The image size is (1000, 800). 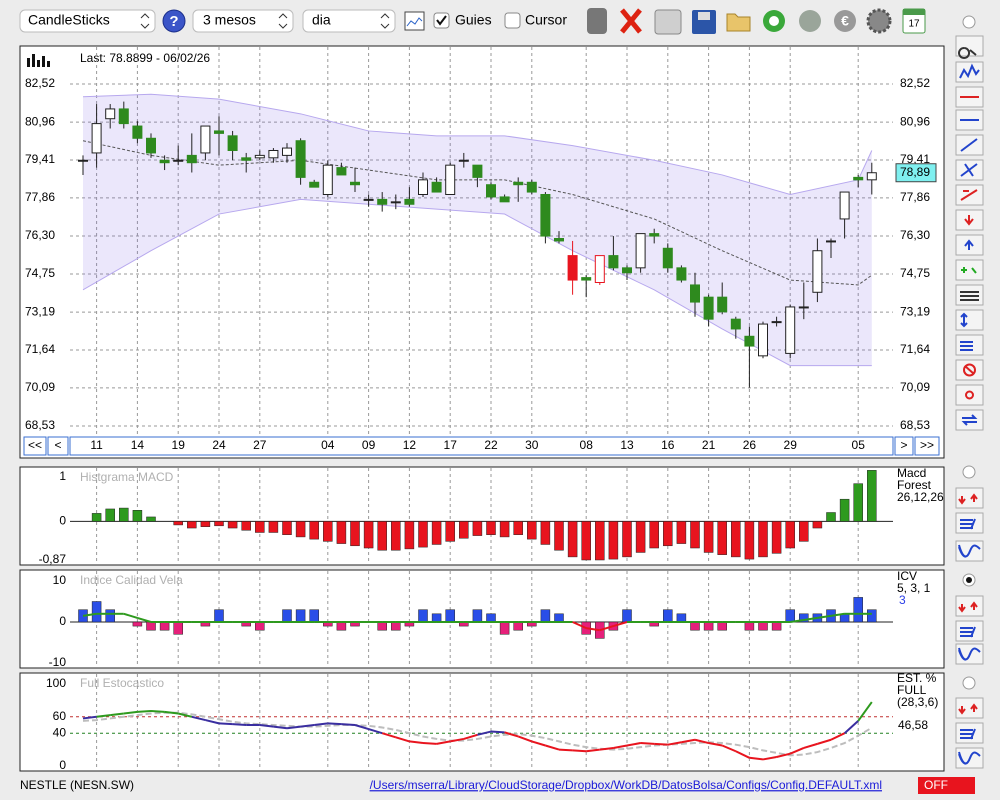 What do you see at coordinates (131, 580) in the screenshot?
I see `icv-title: Indice Calidad Vela` at bounding box center [131, 580].